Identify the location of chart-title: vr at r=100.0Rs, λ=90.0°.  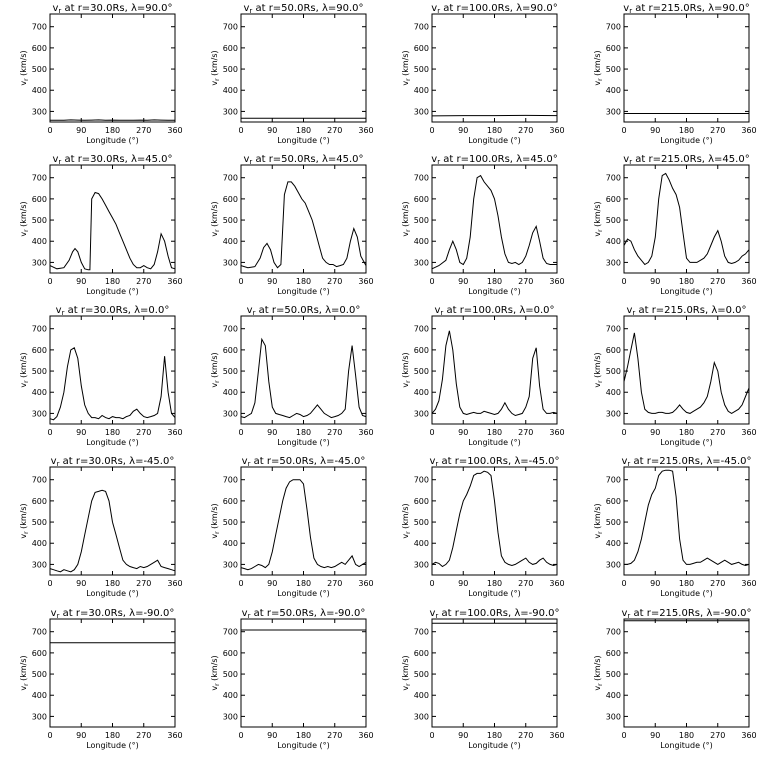
(494, 9).